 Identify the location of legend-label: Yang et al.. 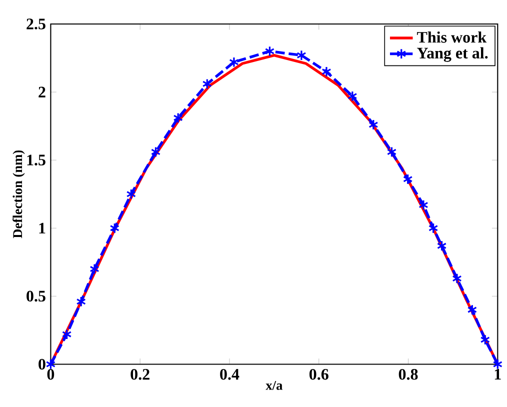
(452, 54).